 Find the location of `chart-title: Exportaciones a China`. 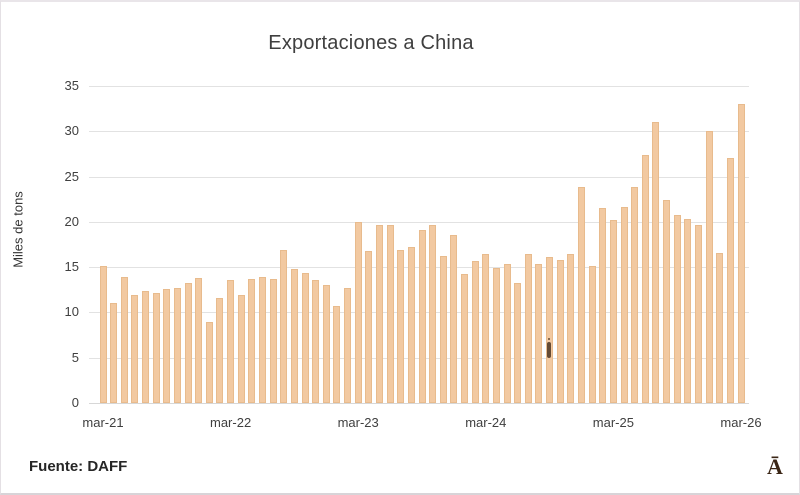

chart-title: Exportaciones a China is located at coordinates (371, 43).